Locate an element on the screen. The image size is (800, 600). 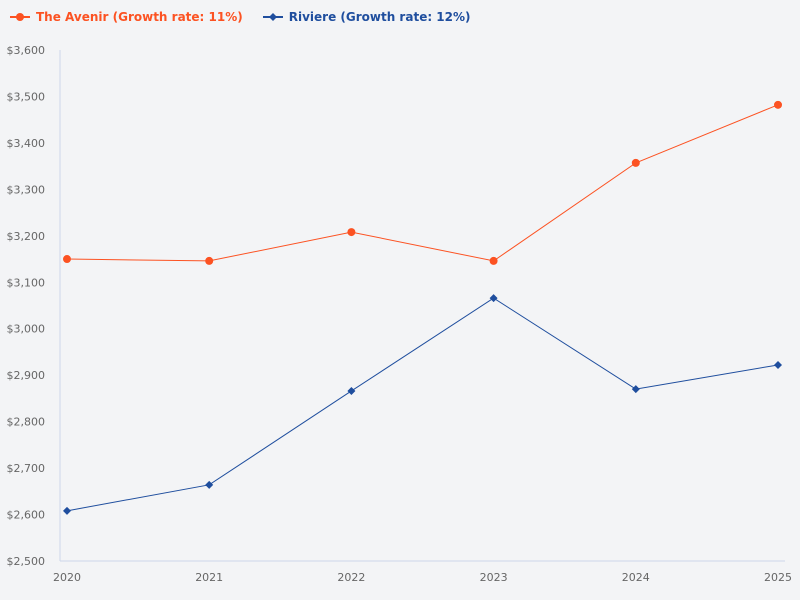
y-tick-label: $3,400 is located at coordinates (26, 143).